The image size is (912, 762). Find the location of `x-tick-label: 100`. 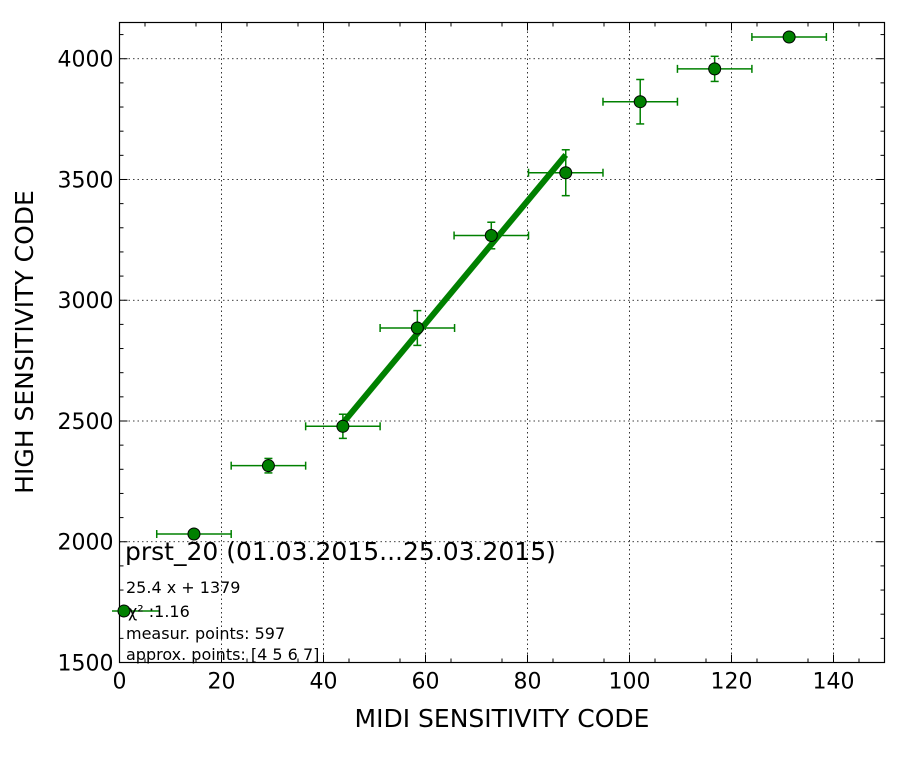

x-tick-label: 100 is located at coordinates (630, 682).